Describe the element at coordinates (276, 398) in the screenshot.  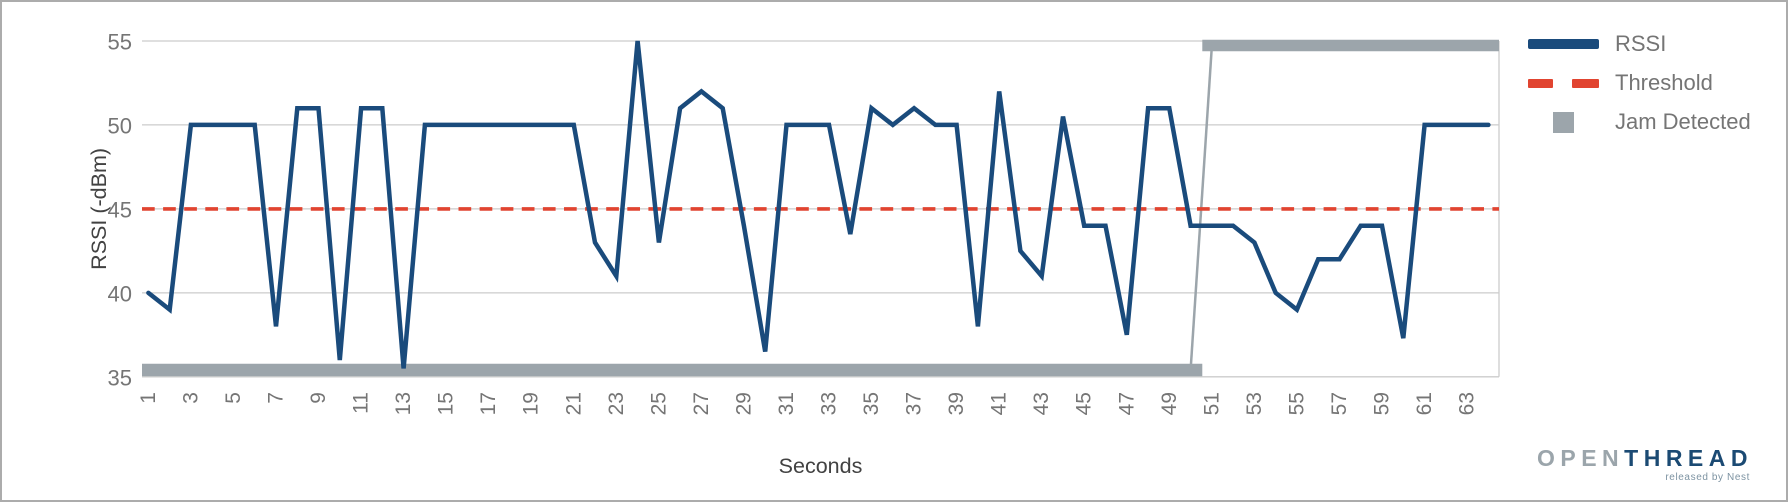
I see `x-tick-label: 7` at that location.